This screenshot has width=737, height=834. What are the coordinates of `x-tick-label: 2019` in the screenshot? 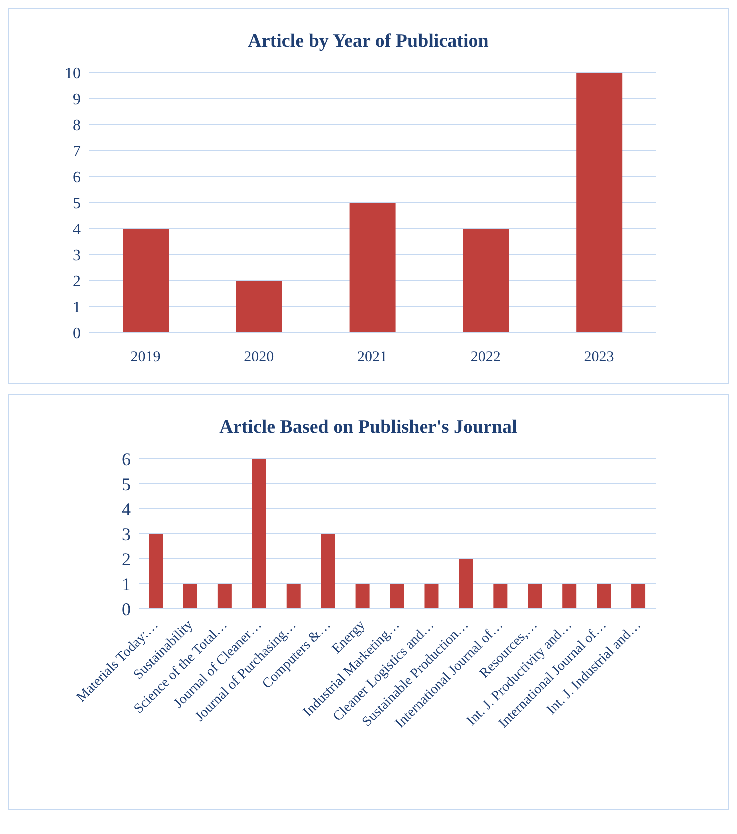 It's located at (145, 358).